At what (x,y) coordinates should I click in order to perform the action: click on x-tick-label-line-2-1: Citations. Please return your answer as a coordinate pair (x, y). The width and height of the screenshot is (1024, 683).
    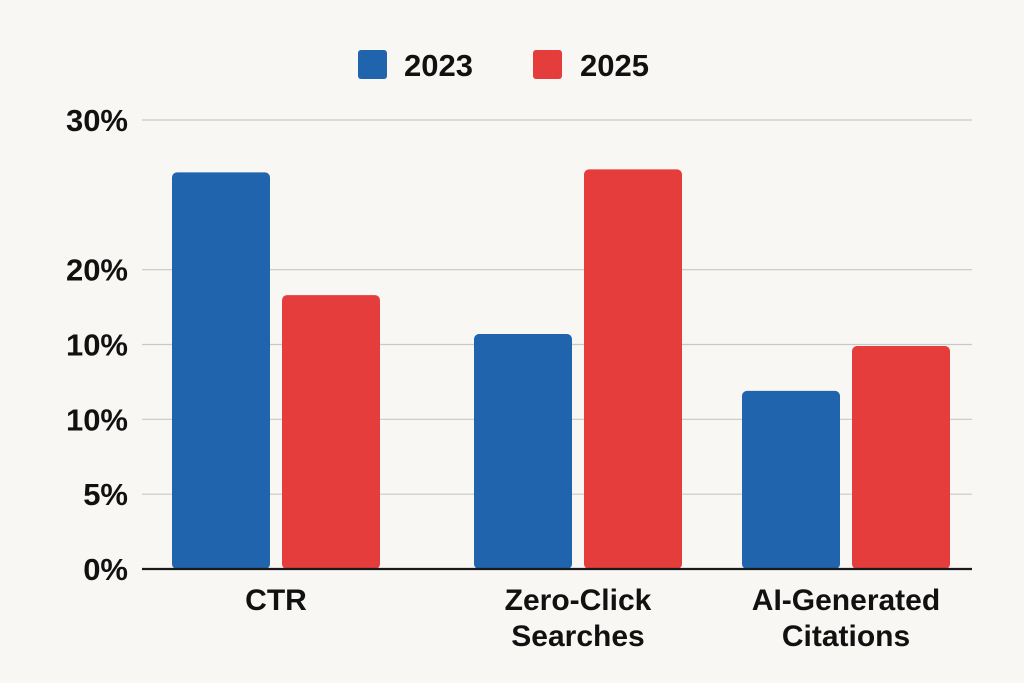
    Looking at the image, I should click on (846, 636).